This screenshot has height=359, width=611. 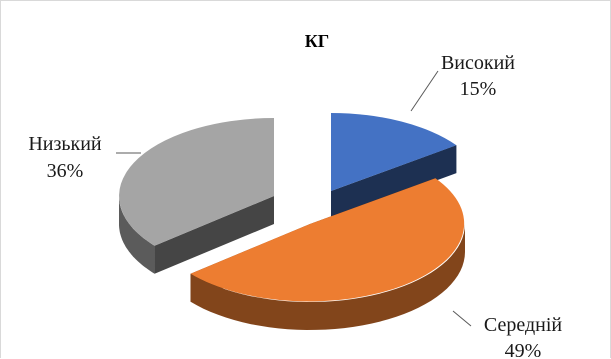 I want to click on slice-label-medium-name: Середній, so click(x=523, y=325).